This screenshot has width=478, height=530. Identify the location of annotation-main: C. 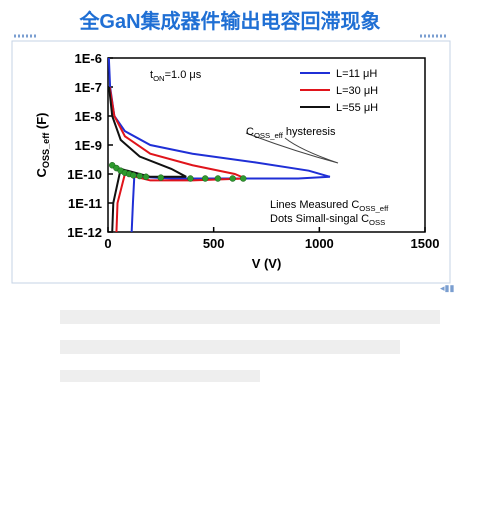
(250, 132).